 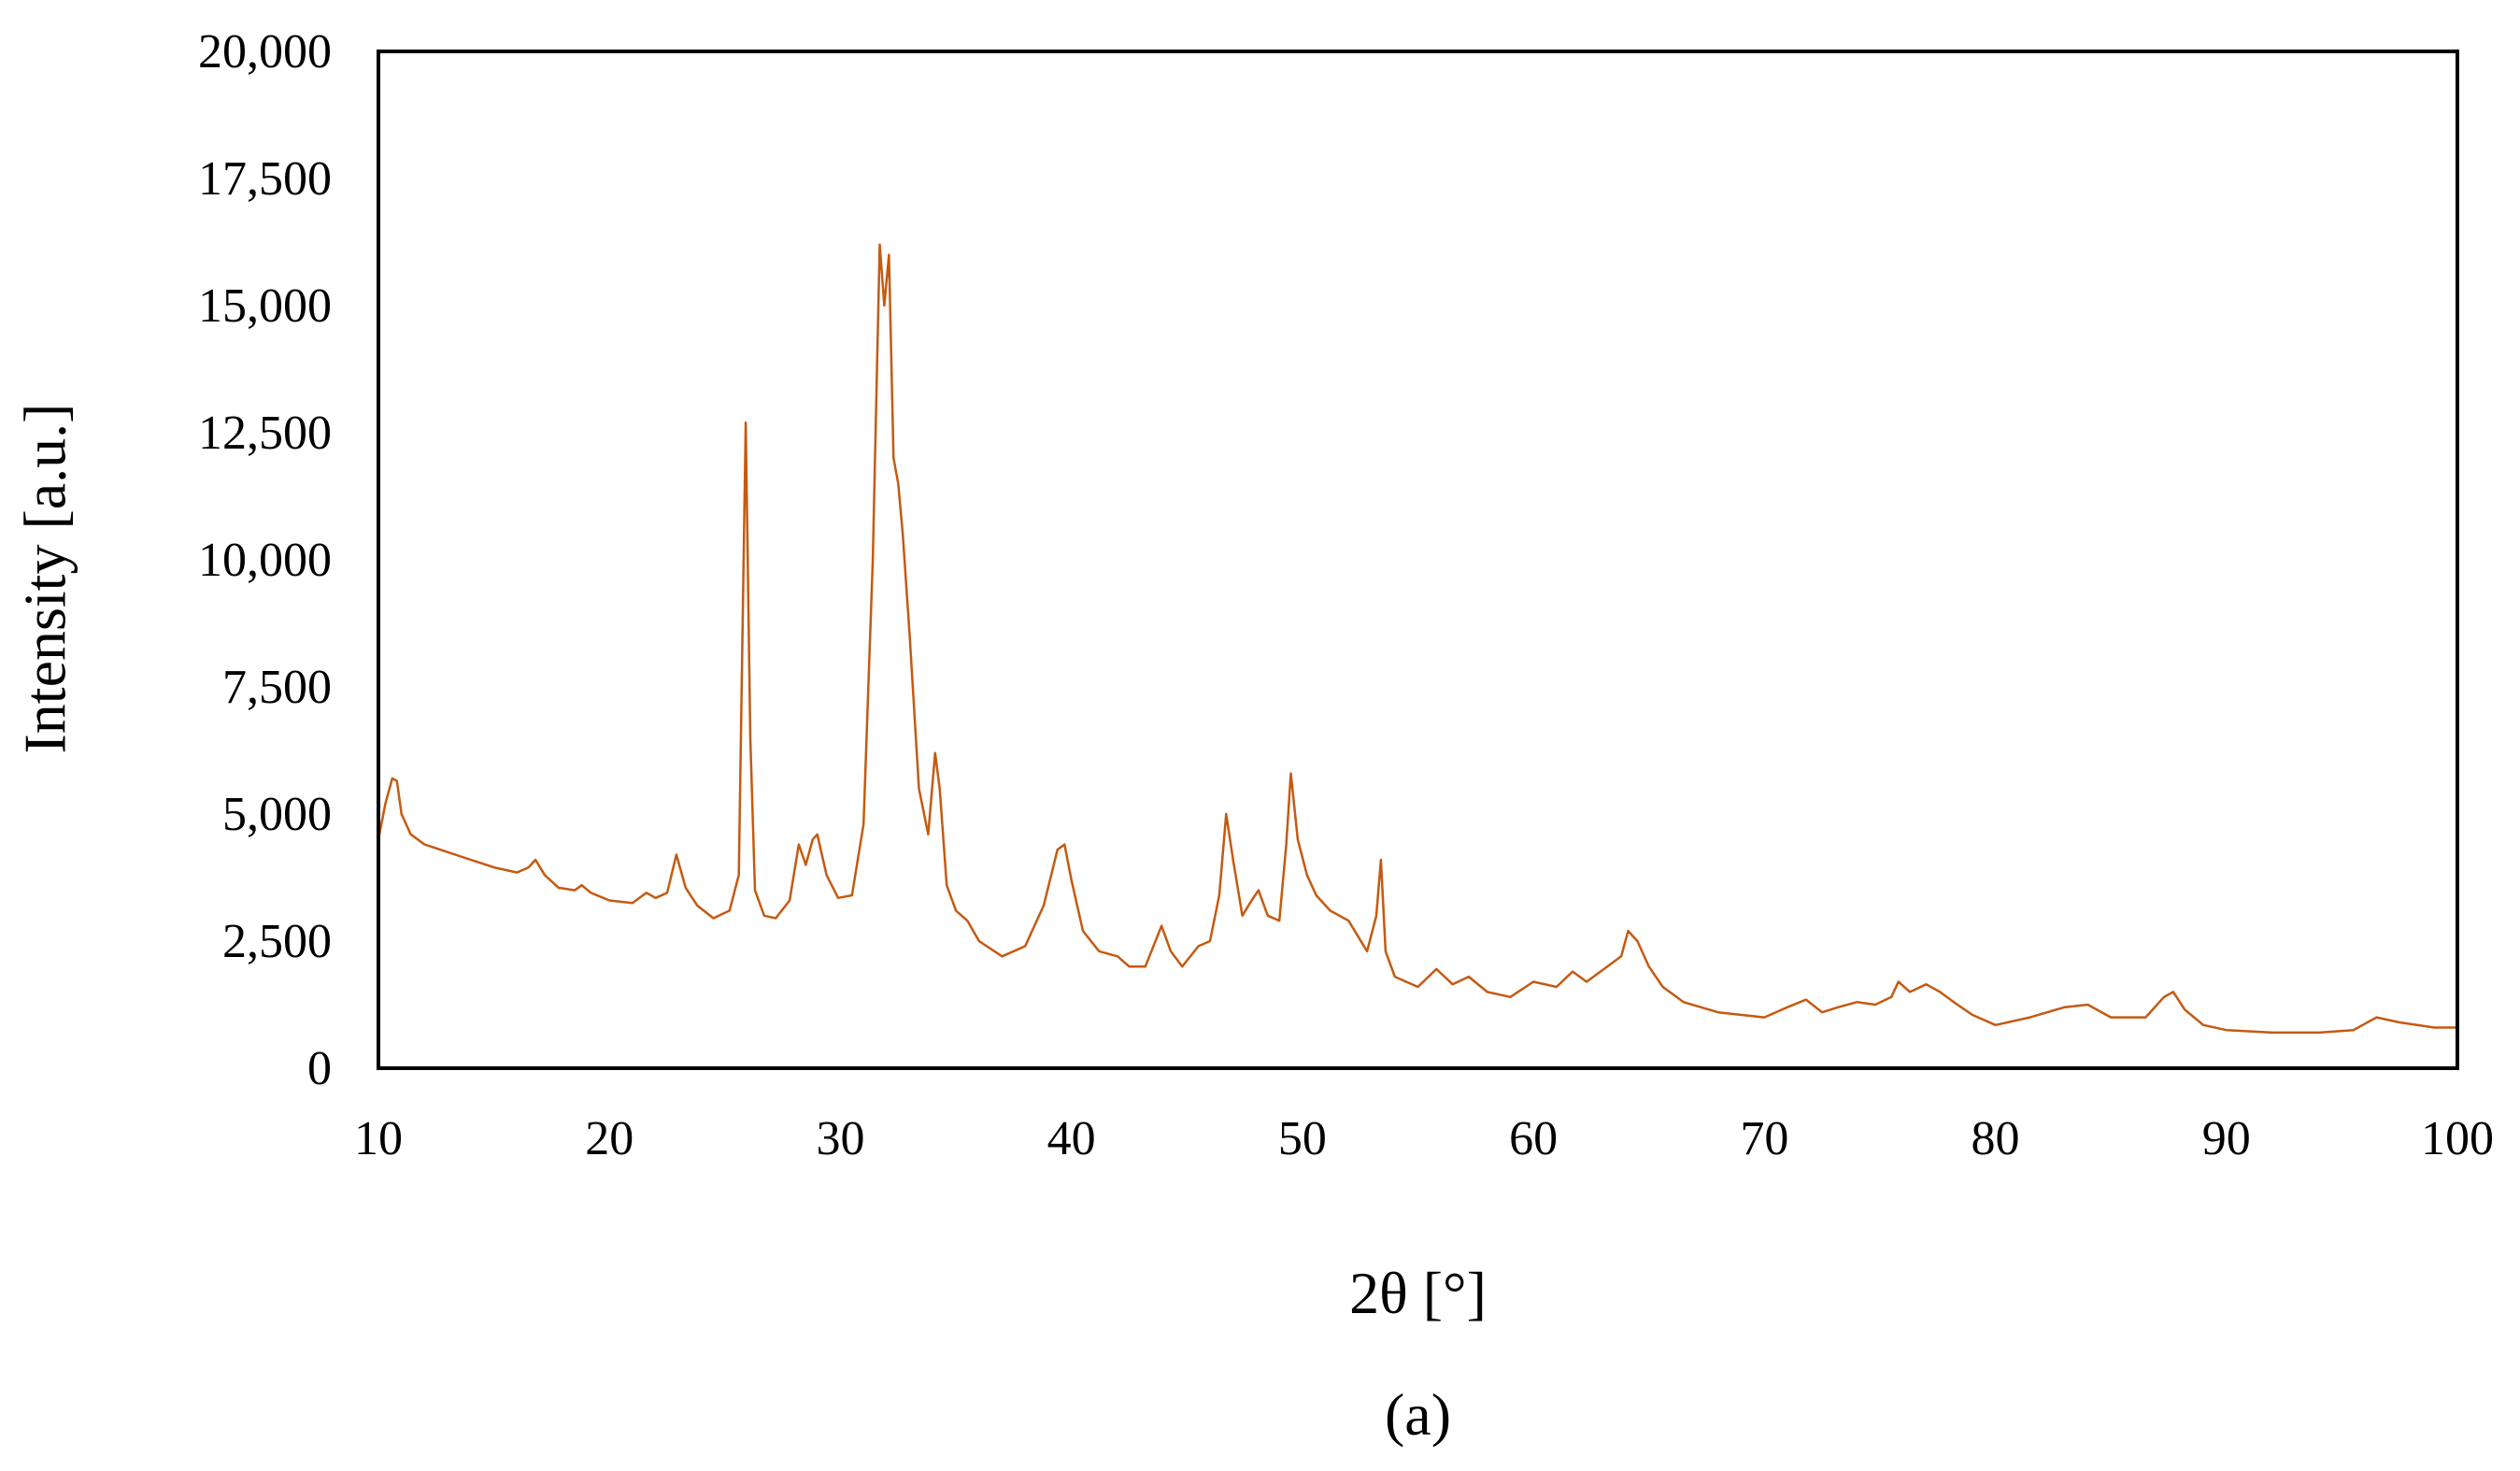 What do you see at coordinates (265, 52) in the screenshot?
I see `y-tick-label: 20,000` at bounding box center [265, 52].